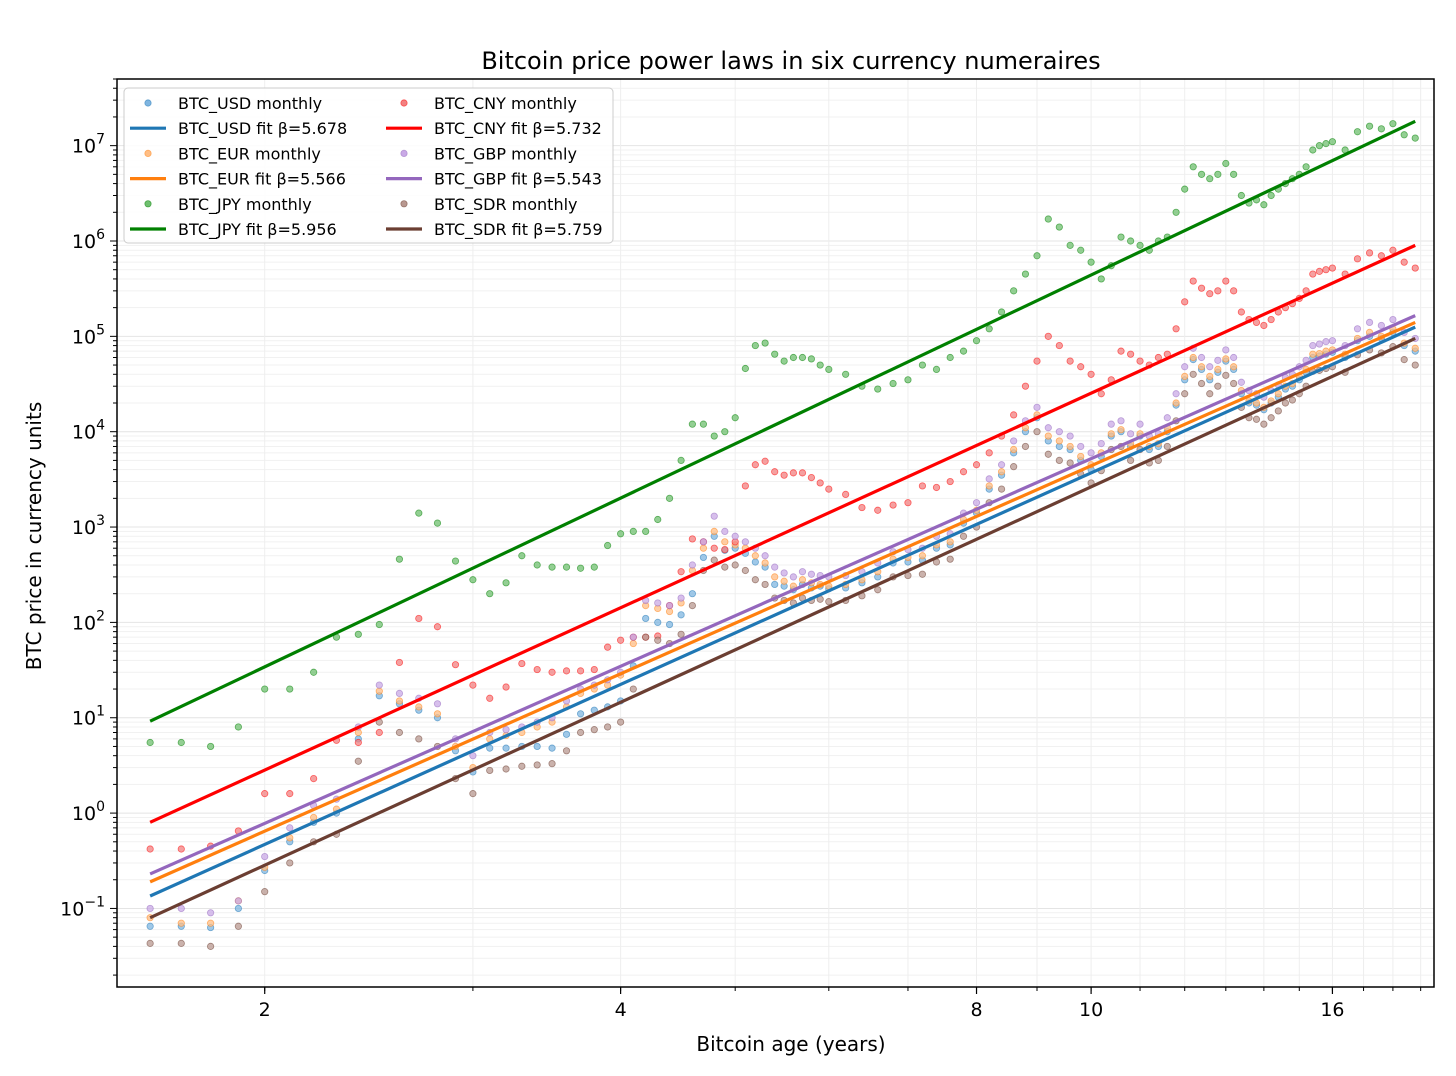 Image resolution: width=1456 pixels, height=1076 pixels. Describe the element at coordinates (505, 104) in the screenshot. I see `legend-label: BTC_CNY monthly` at that location.